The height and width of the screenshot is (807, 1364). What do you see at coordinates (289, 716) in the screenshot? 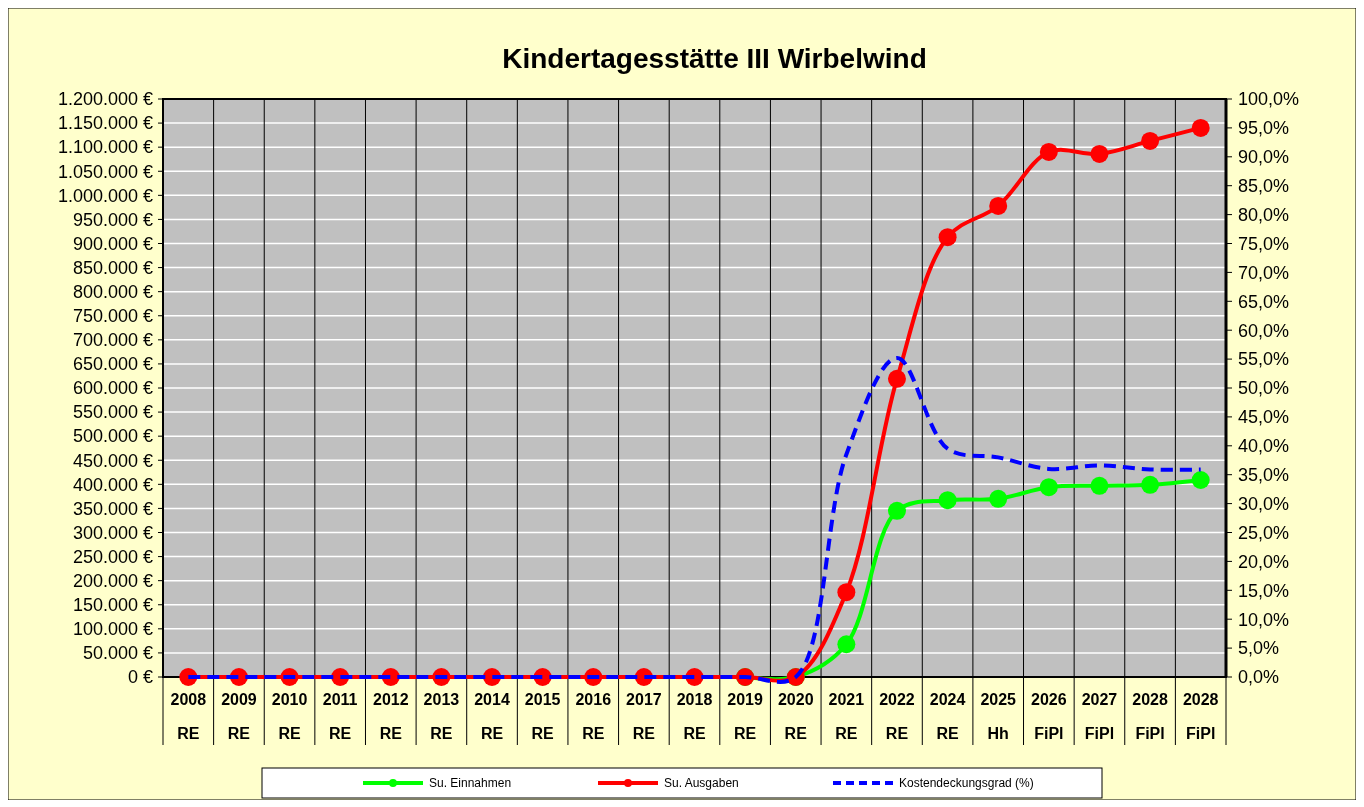
I see `x-tick-label: 2010 RE` at bounding box center [289, 716].